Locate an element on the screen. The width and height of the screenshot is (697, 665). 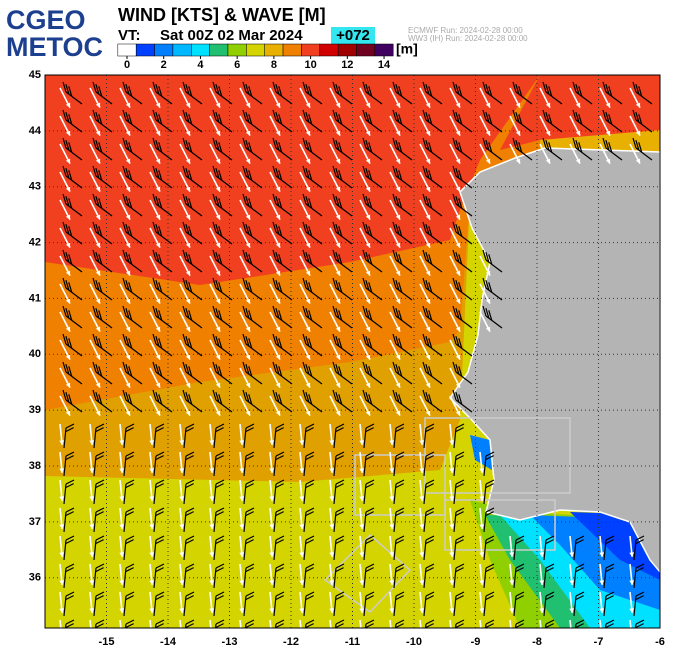
colorbar-label: 12 is located at coordinates (347, 65).